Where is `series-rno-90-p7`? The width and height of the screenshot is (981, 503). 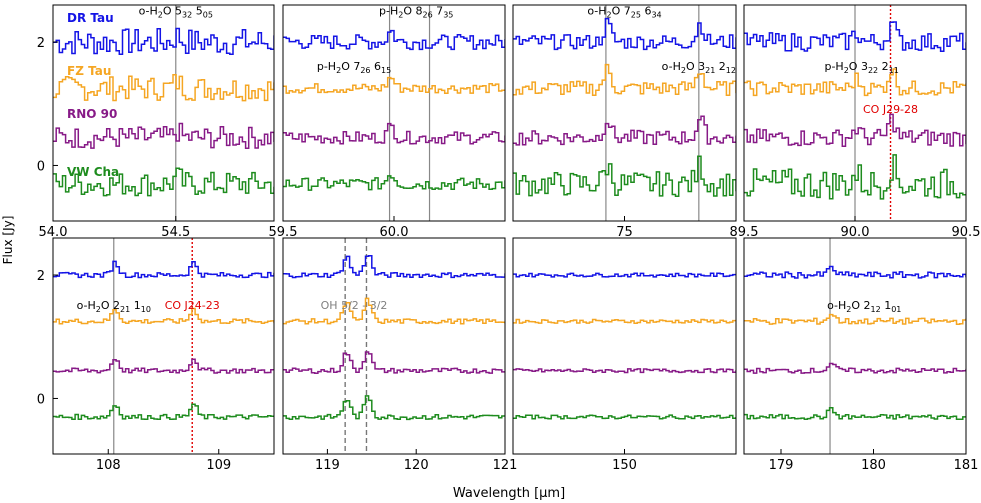 series-rno-90-p7 is located at coordinates (624, 371).